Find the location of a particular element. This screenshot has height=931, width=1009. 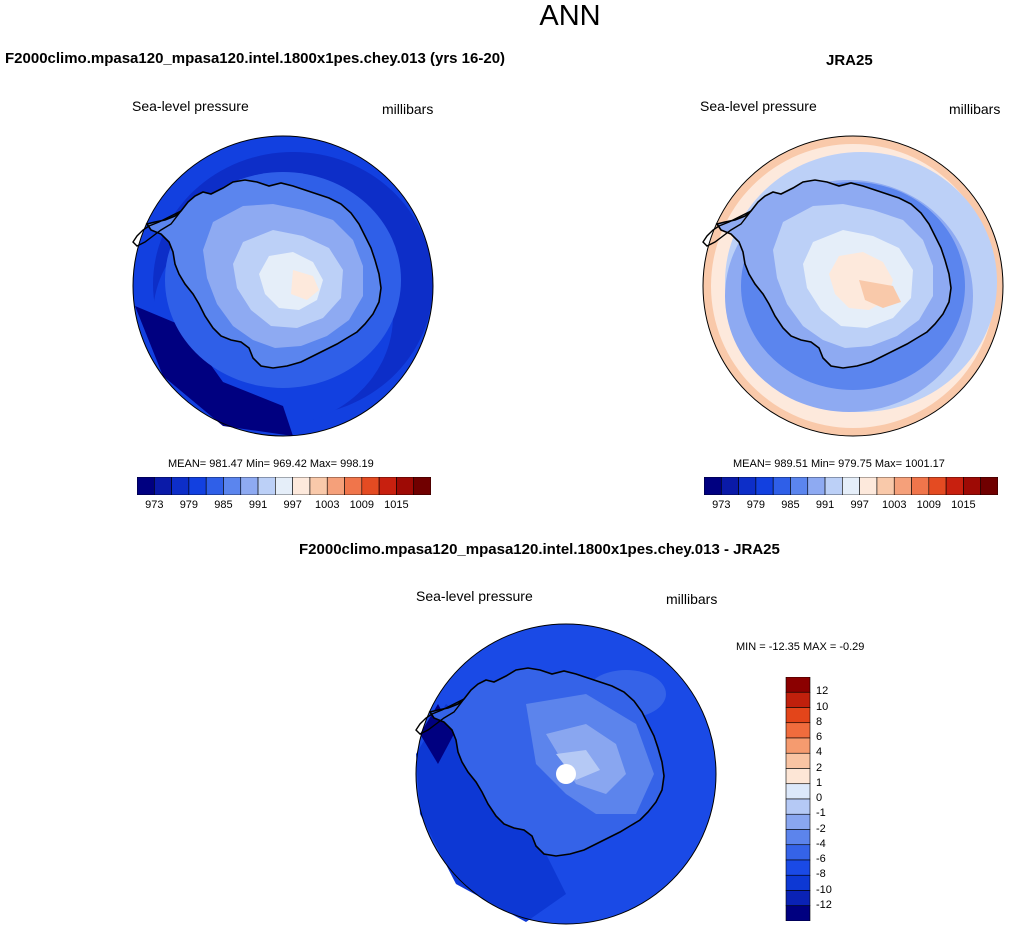

colorbar-tick-label: -12 is located at coordinates (824, 904).